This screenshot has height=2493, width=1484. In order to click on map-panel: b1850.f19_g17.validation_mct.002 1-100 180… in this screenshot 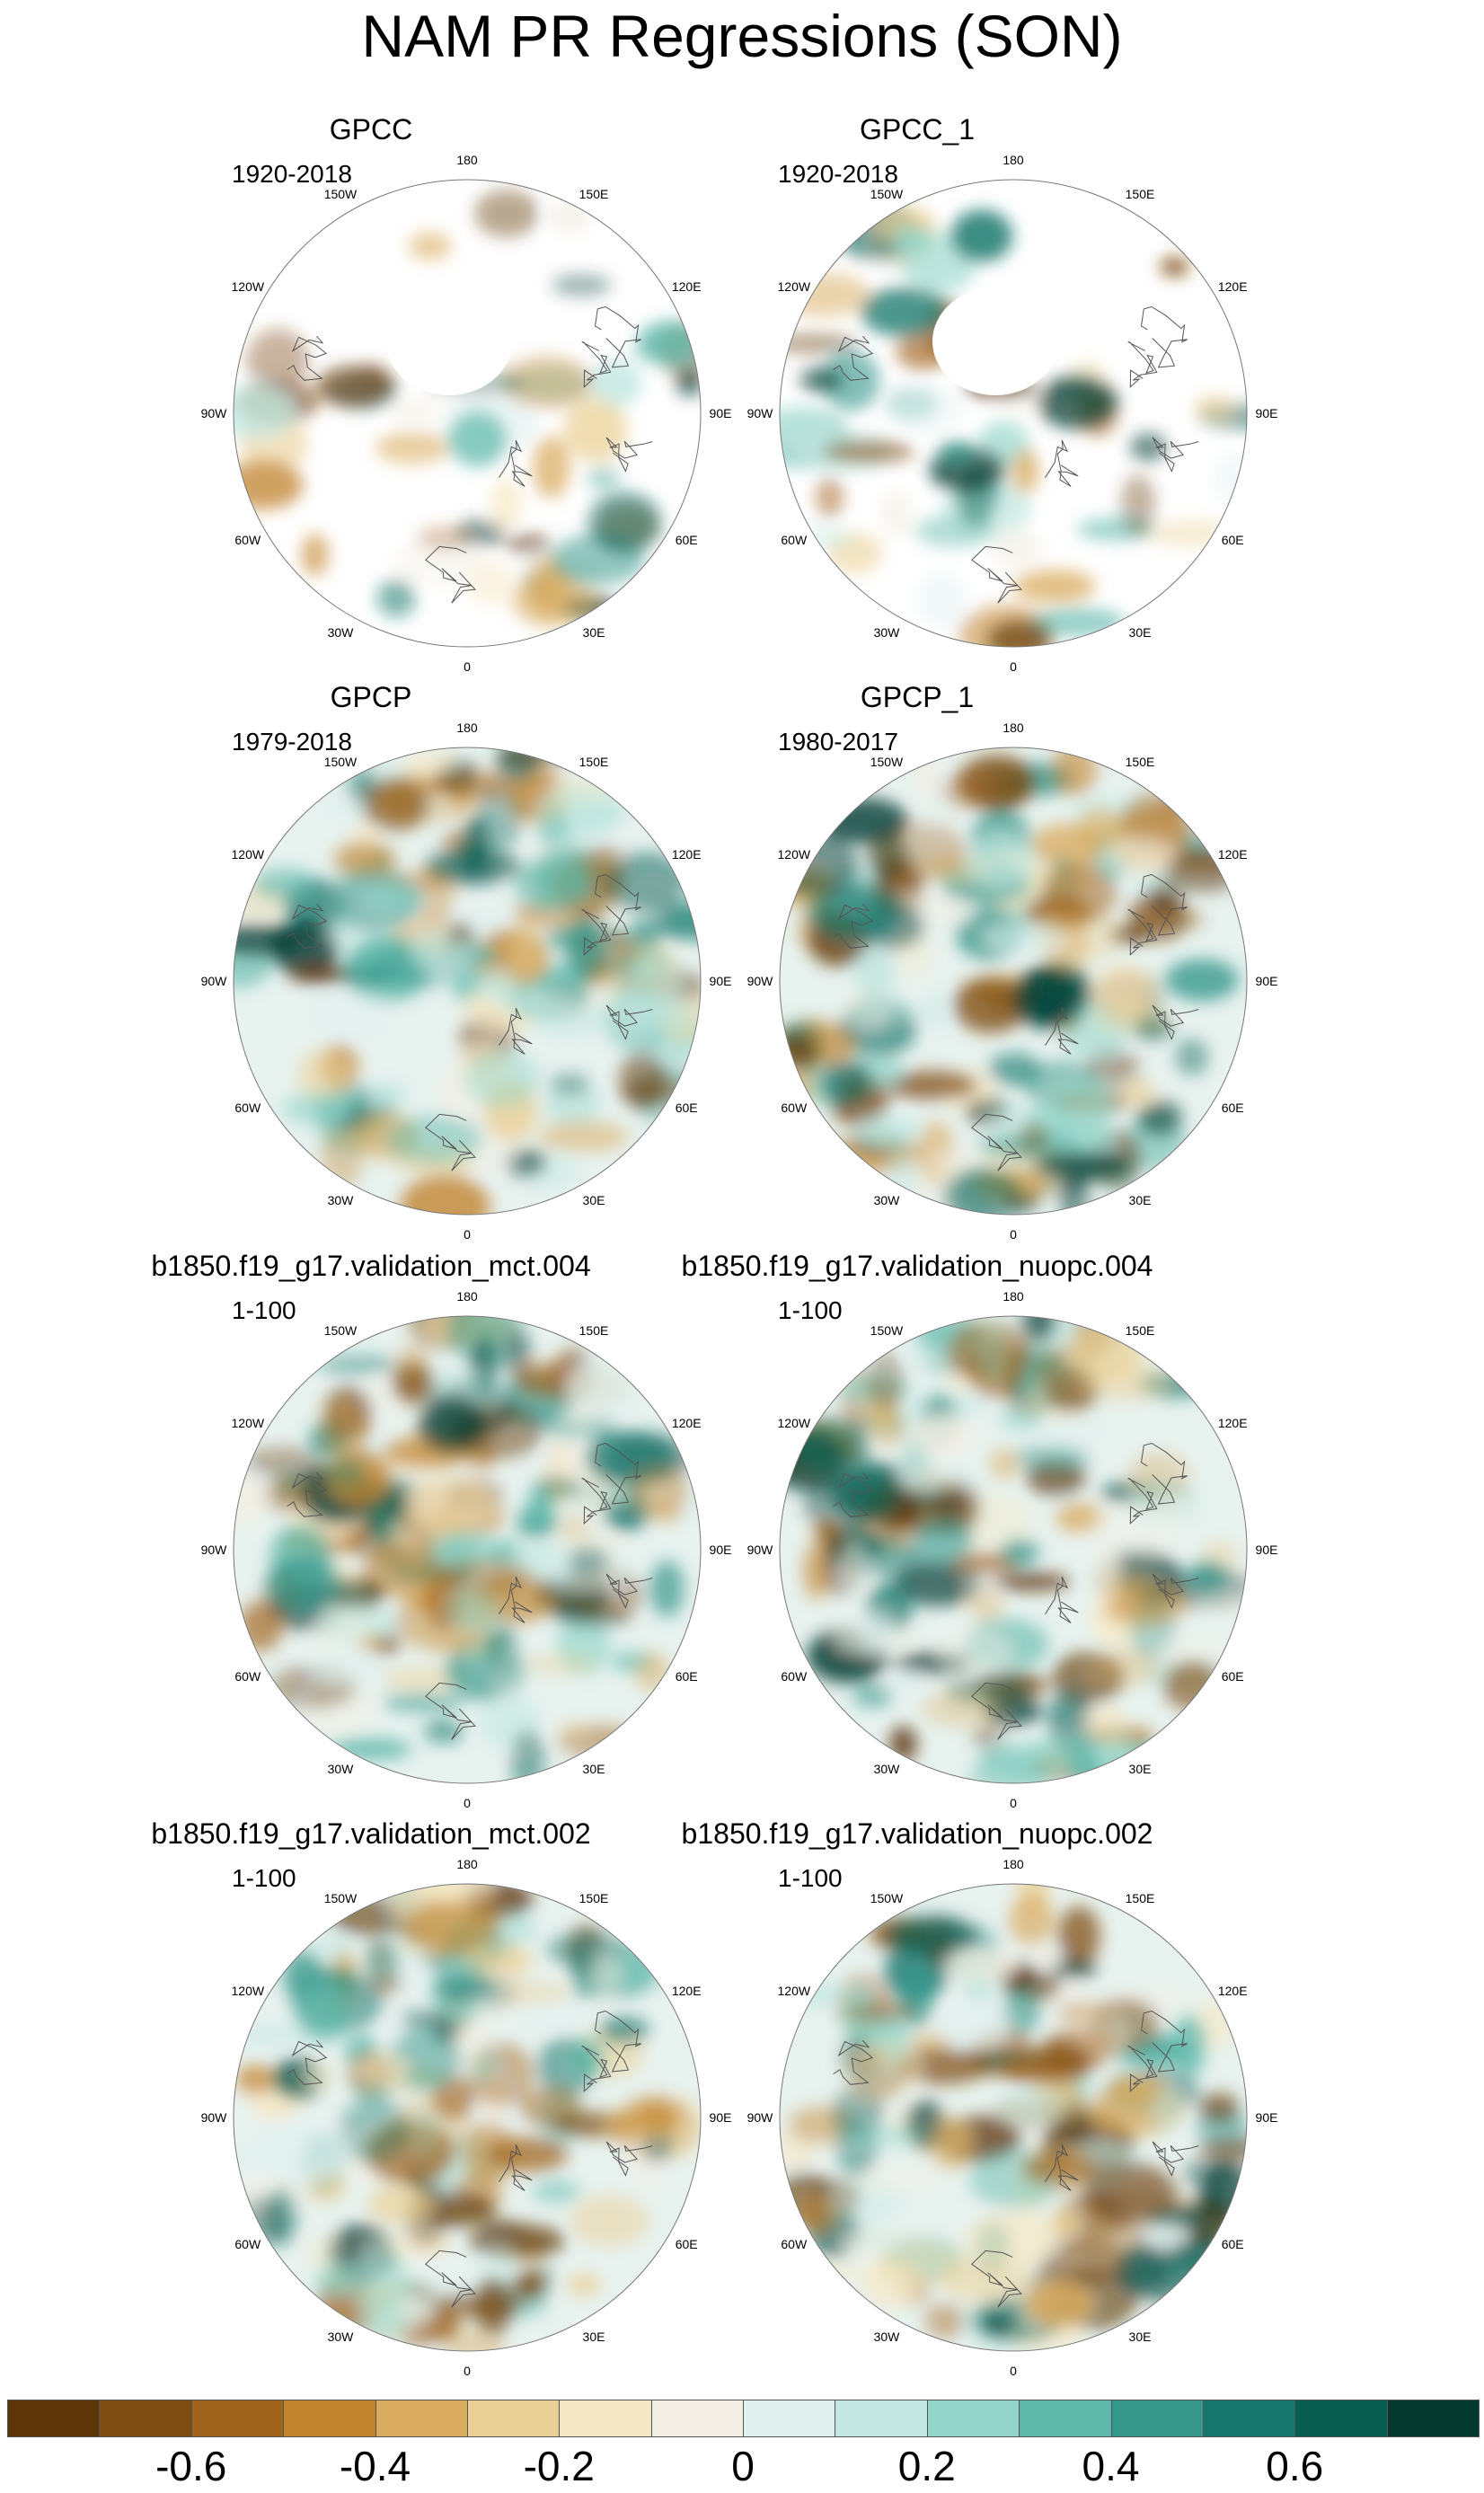, I will do `click(371, 2096)`.